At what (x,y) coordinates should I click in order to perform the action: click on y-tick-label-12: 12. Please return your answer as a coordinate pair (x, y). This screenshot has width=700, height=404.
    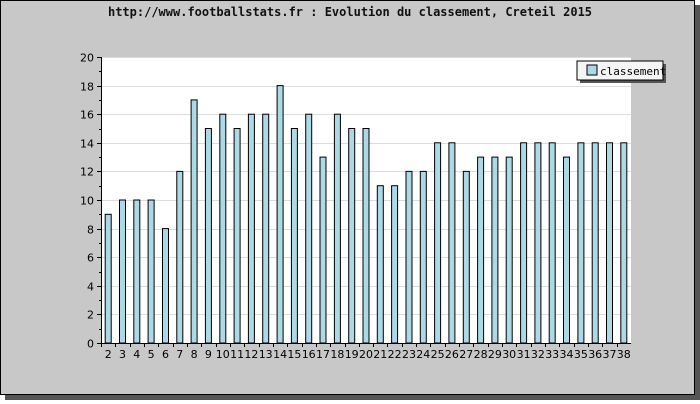
    Looking at the image, I should click on (87, 172).